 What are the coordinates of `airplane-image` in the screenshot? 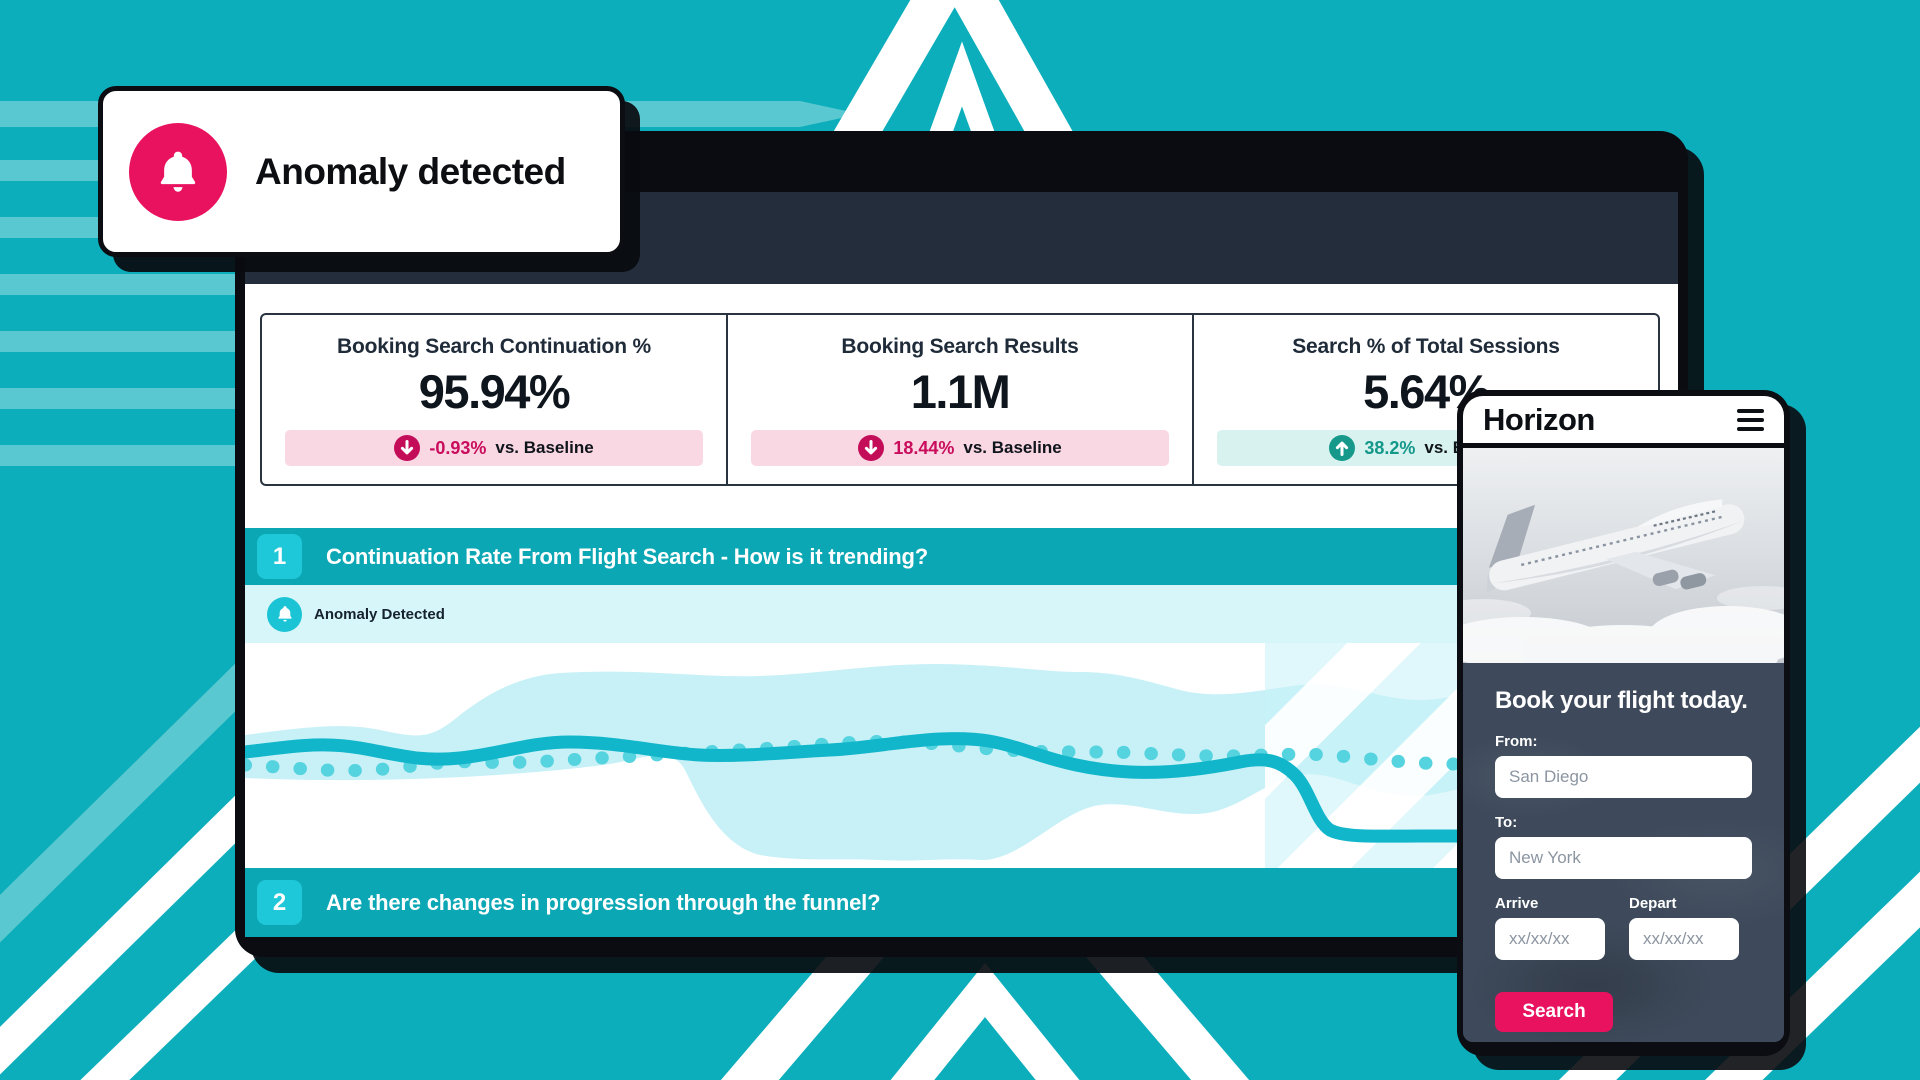 It's located at (1623, 555).